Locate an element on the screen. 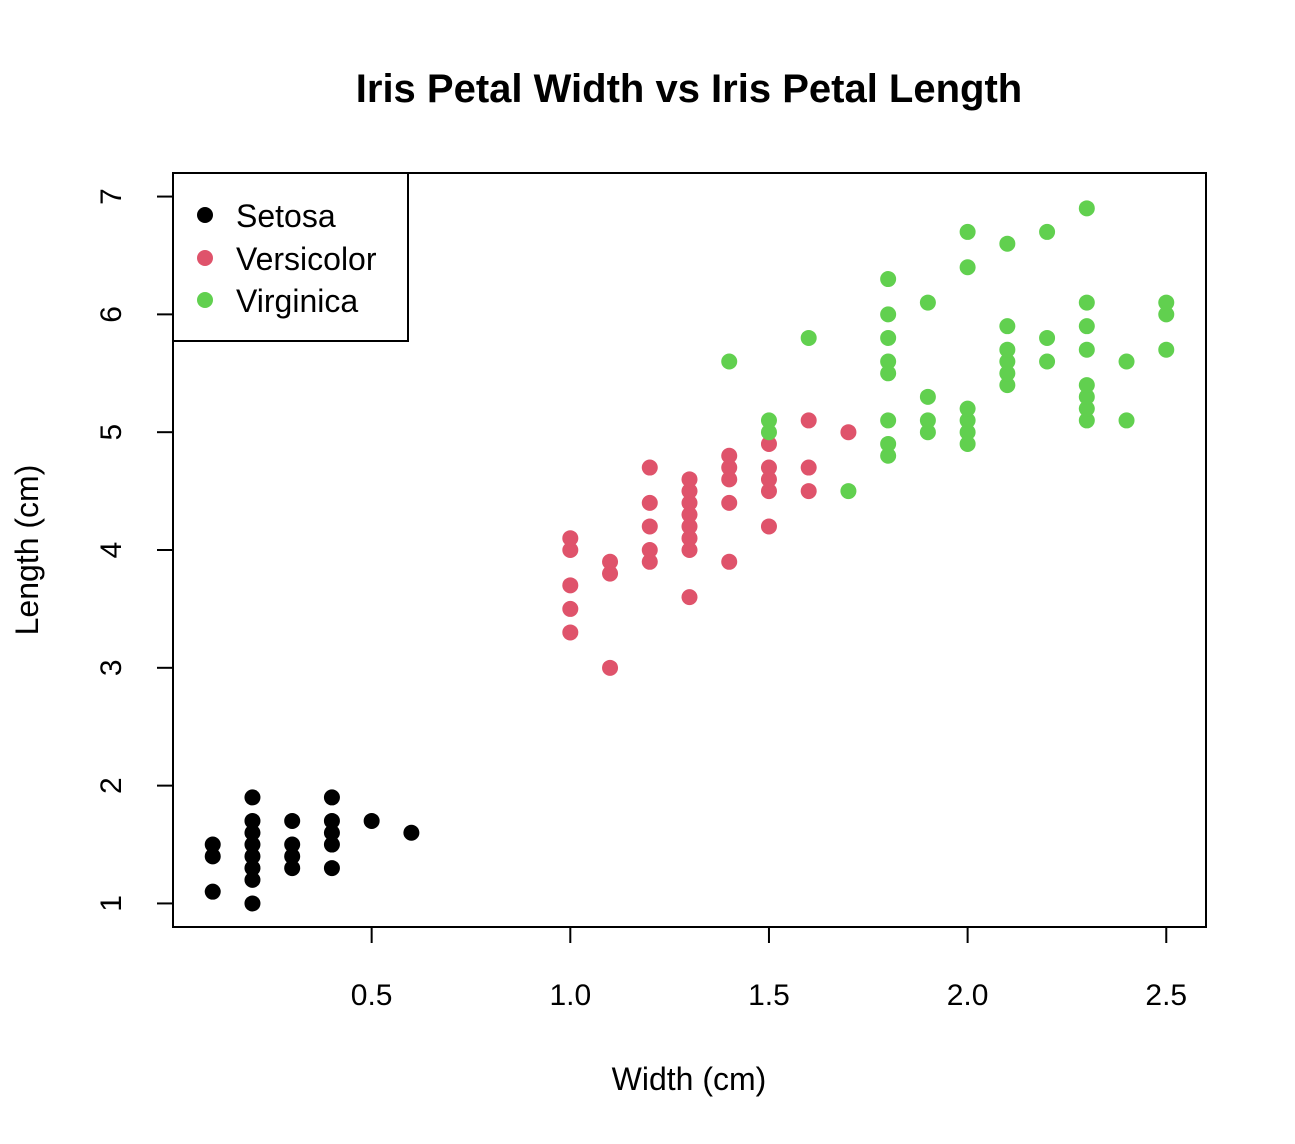  x-tick-label: 0.5 is located at coordinates (372, 995).